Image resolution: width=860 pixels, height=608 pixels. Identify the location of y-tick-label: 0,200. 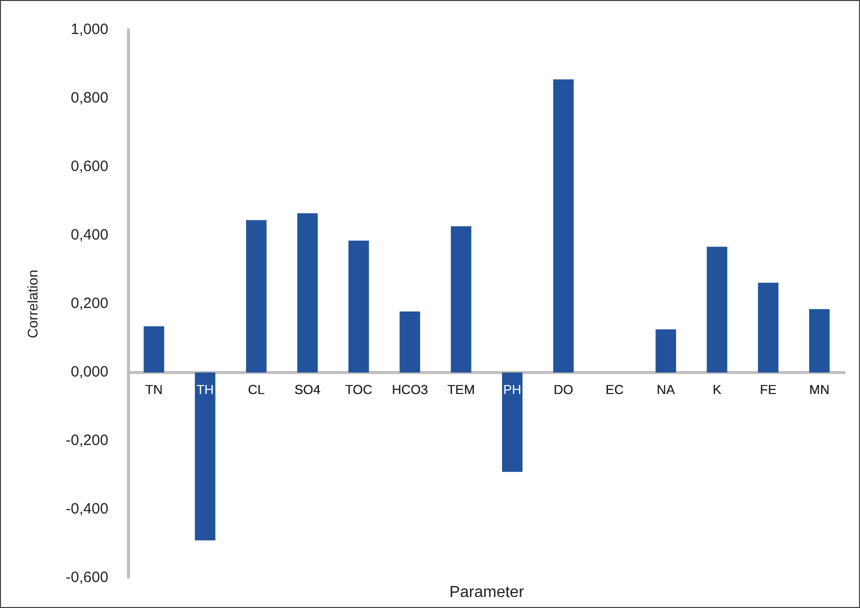
(89, 303).